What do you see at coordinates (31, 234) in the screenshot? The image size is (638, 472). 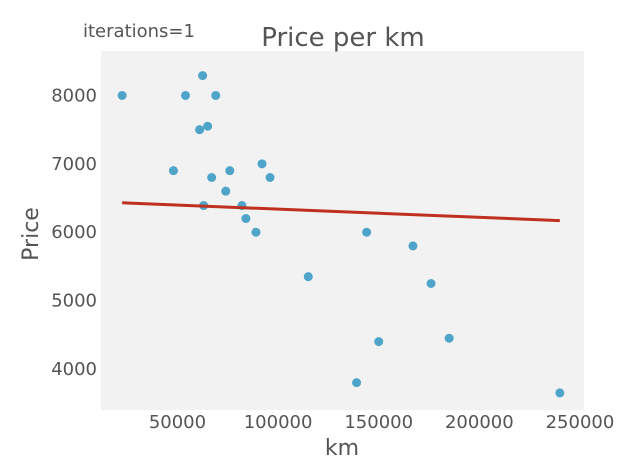 I see `y-axis-label: Price` at bounding box center [31, 234].